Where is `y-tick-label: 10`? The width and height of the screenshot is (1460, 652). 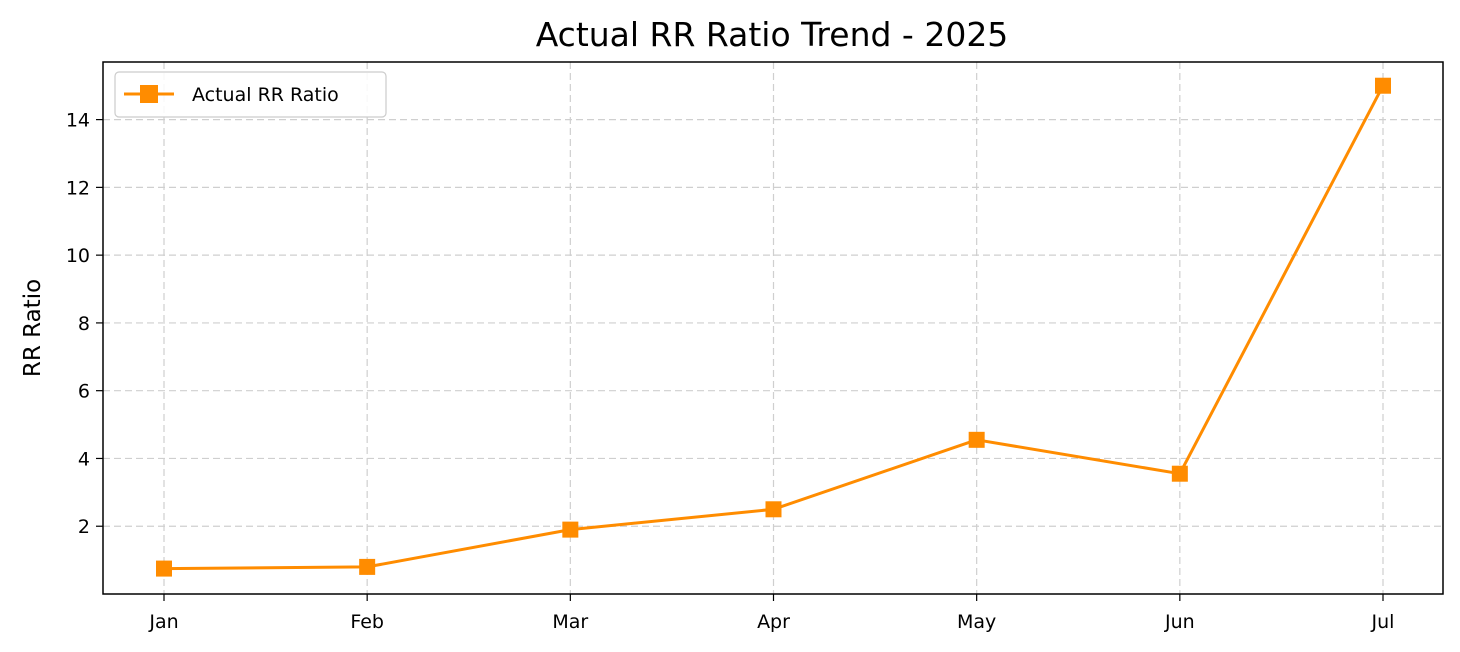 y-tick-label: 10 is located at coordinates (78, 256).